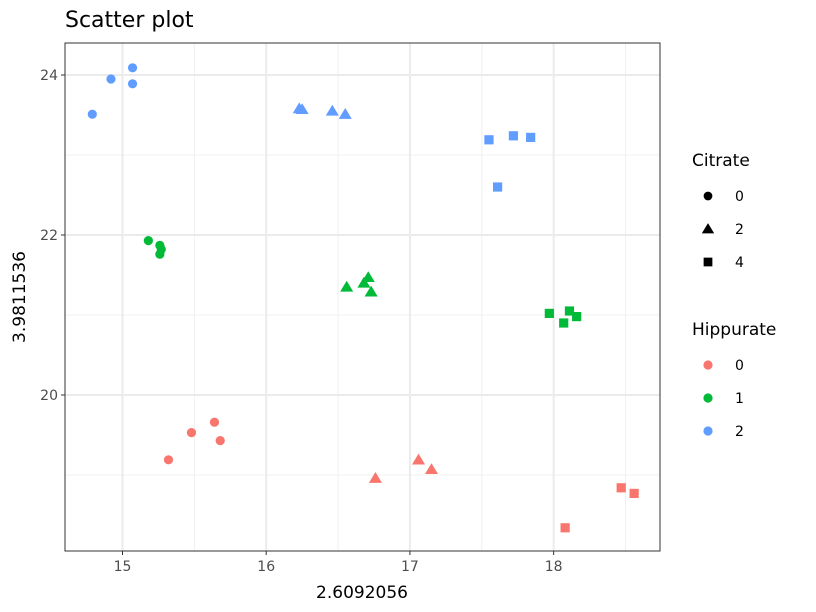 This screenshot has height=612, width=816. I want to click on legend-shape-square, so click(708, 262).